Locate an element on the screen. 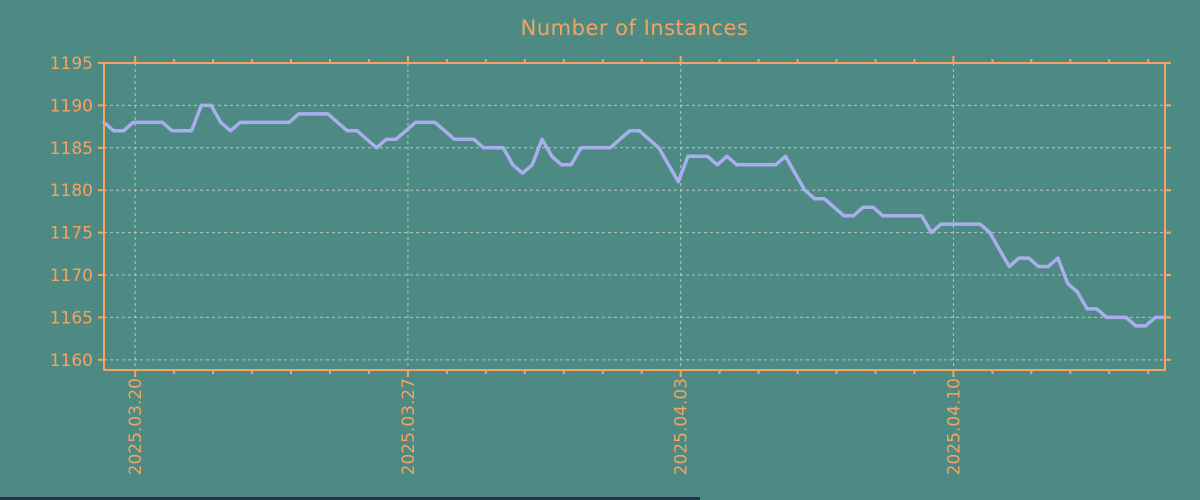 The width and height of the screenshot is (1200, 500). y-axis-tick-label: 1185 is located at coordinates (71, 149).